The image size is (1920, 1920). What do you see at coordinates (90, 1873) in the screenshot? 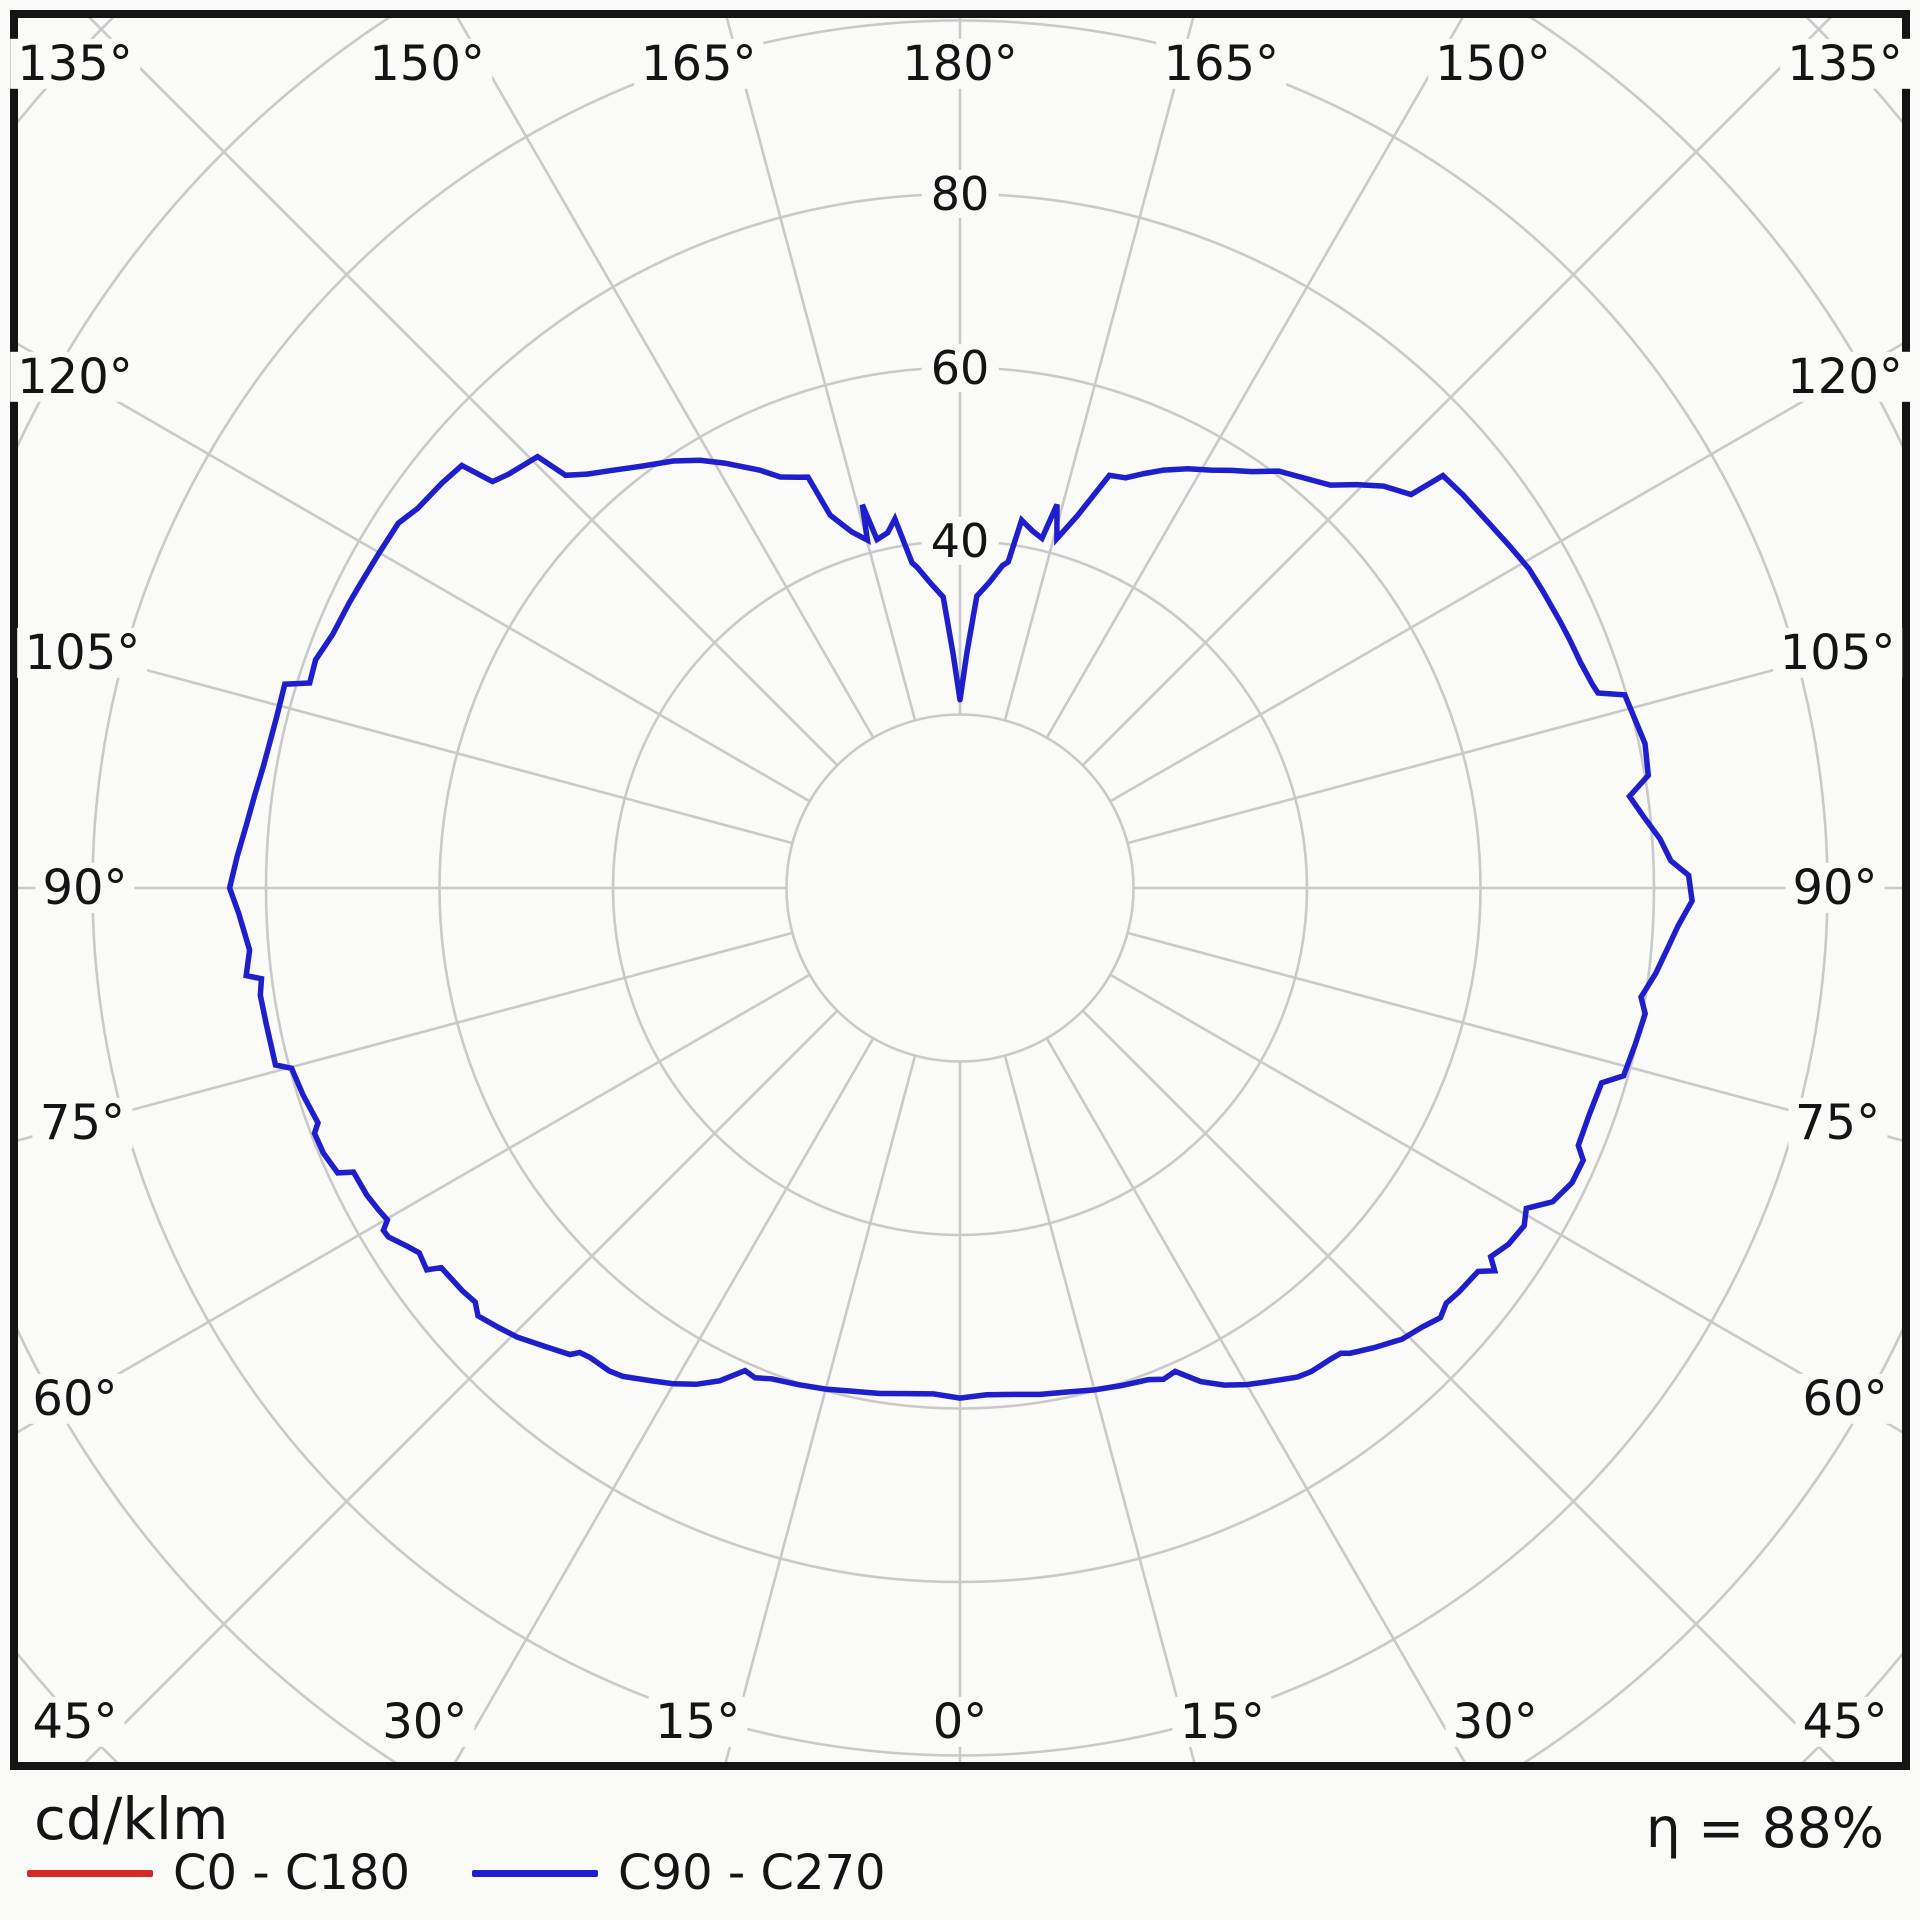
I see `red-line-swatch` at bounding box center [90, 1873].